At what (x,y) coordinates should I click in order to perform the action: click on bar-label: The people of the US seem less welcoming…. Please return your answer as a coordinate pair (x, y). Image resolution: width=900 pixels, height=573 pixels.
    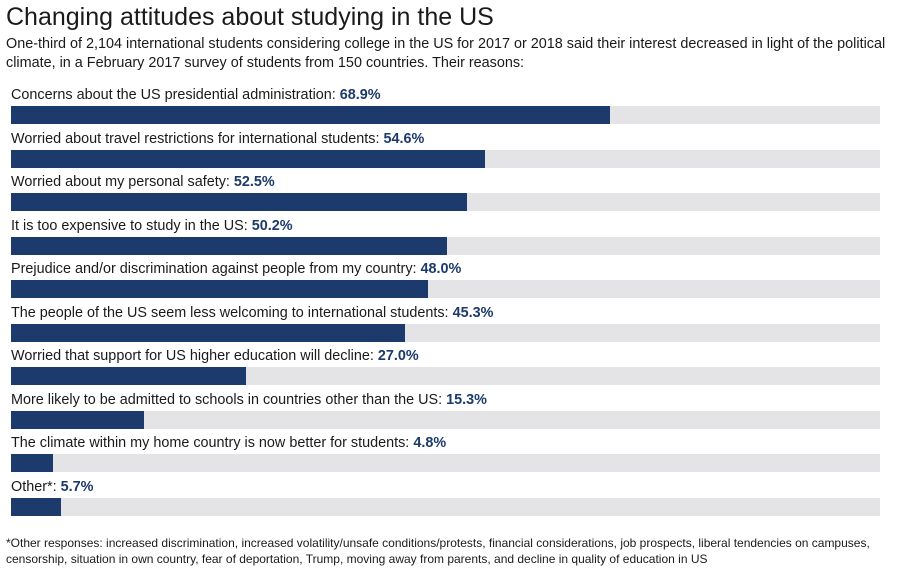
    Looking at the image, I should click on (252, 313).